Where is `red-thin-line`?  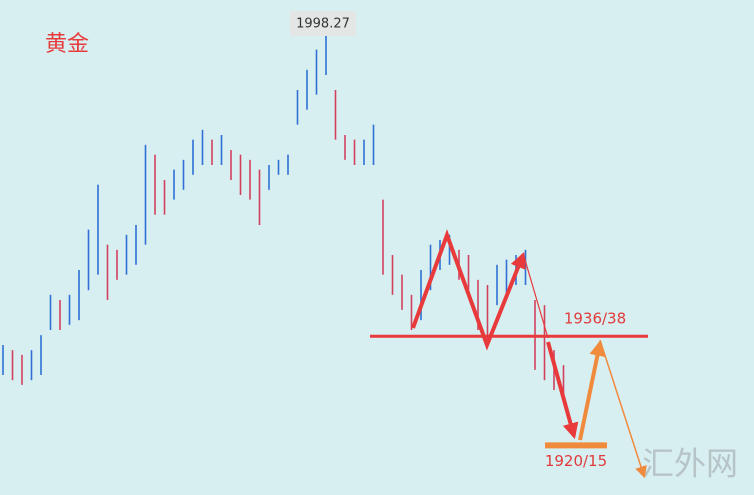 red-thin-line is located at coordinates (535, 295).